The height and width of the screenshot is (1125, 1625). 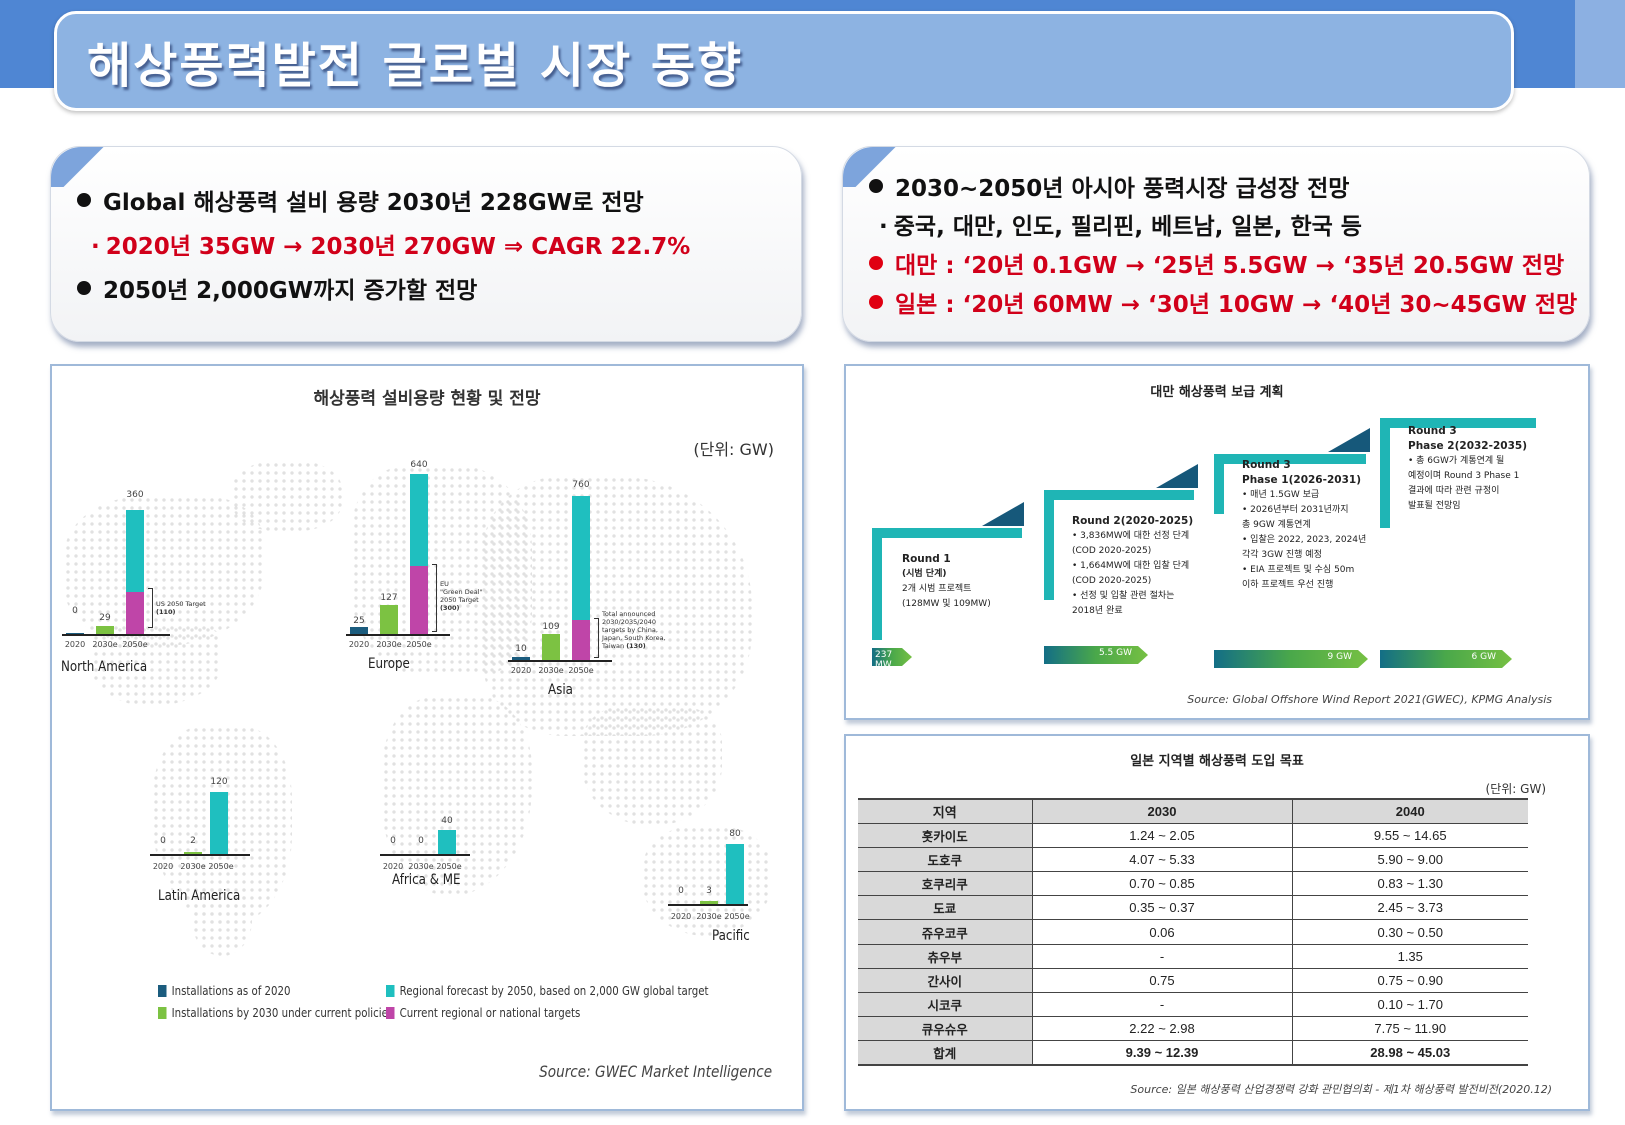 What do you see at coordinates (461, 596) in the screenshot?
I see `target-note: EU "Green Deal" 2050 Target (300)` at bounding box center [461, 596].